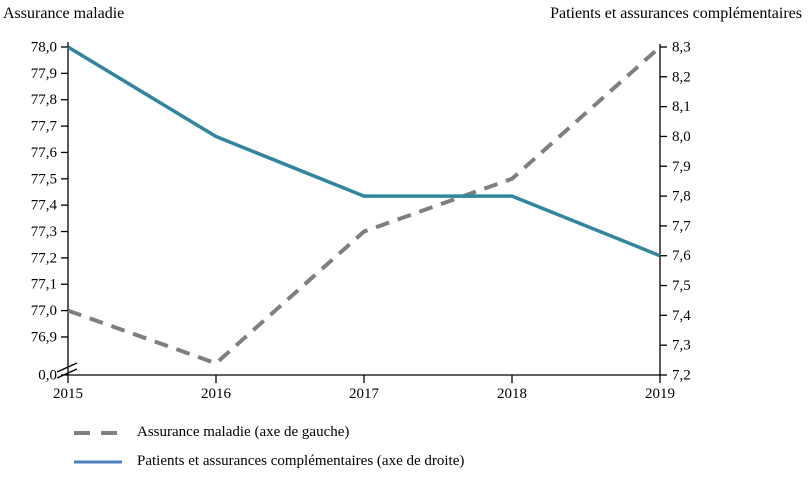 The image size is (812, 483). Describe the element at coordinates (243, 432) in the screenshot. I see `legend-label: Assurance maladie (axe de gauche)` at that location.